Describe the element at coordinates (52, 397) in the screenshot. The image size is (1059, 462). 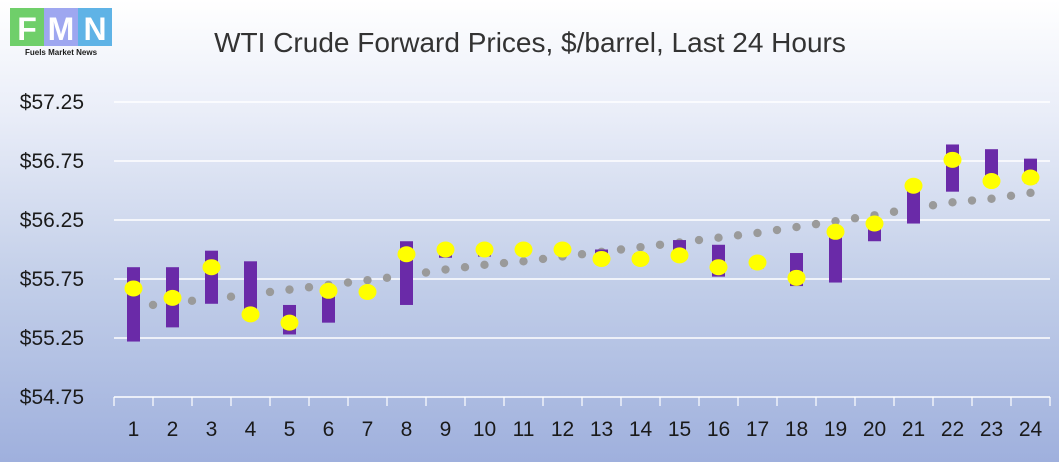
I see `y-tick-label: $54.75` at that location.